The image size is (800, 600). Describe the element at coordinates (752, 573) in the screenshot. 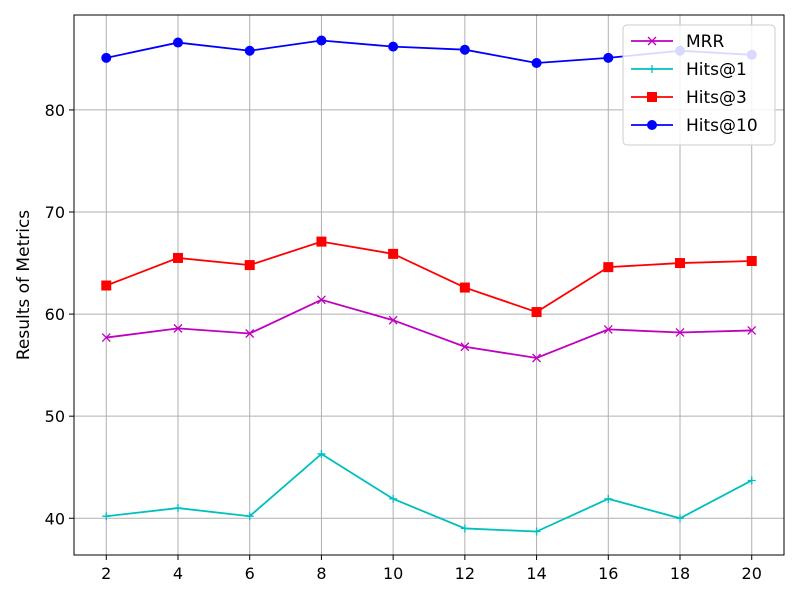

I see `x-tick-label: 20` at that location.